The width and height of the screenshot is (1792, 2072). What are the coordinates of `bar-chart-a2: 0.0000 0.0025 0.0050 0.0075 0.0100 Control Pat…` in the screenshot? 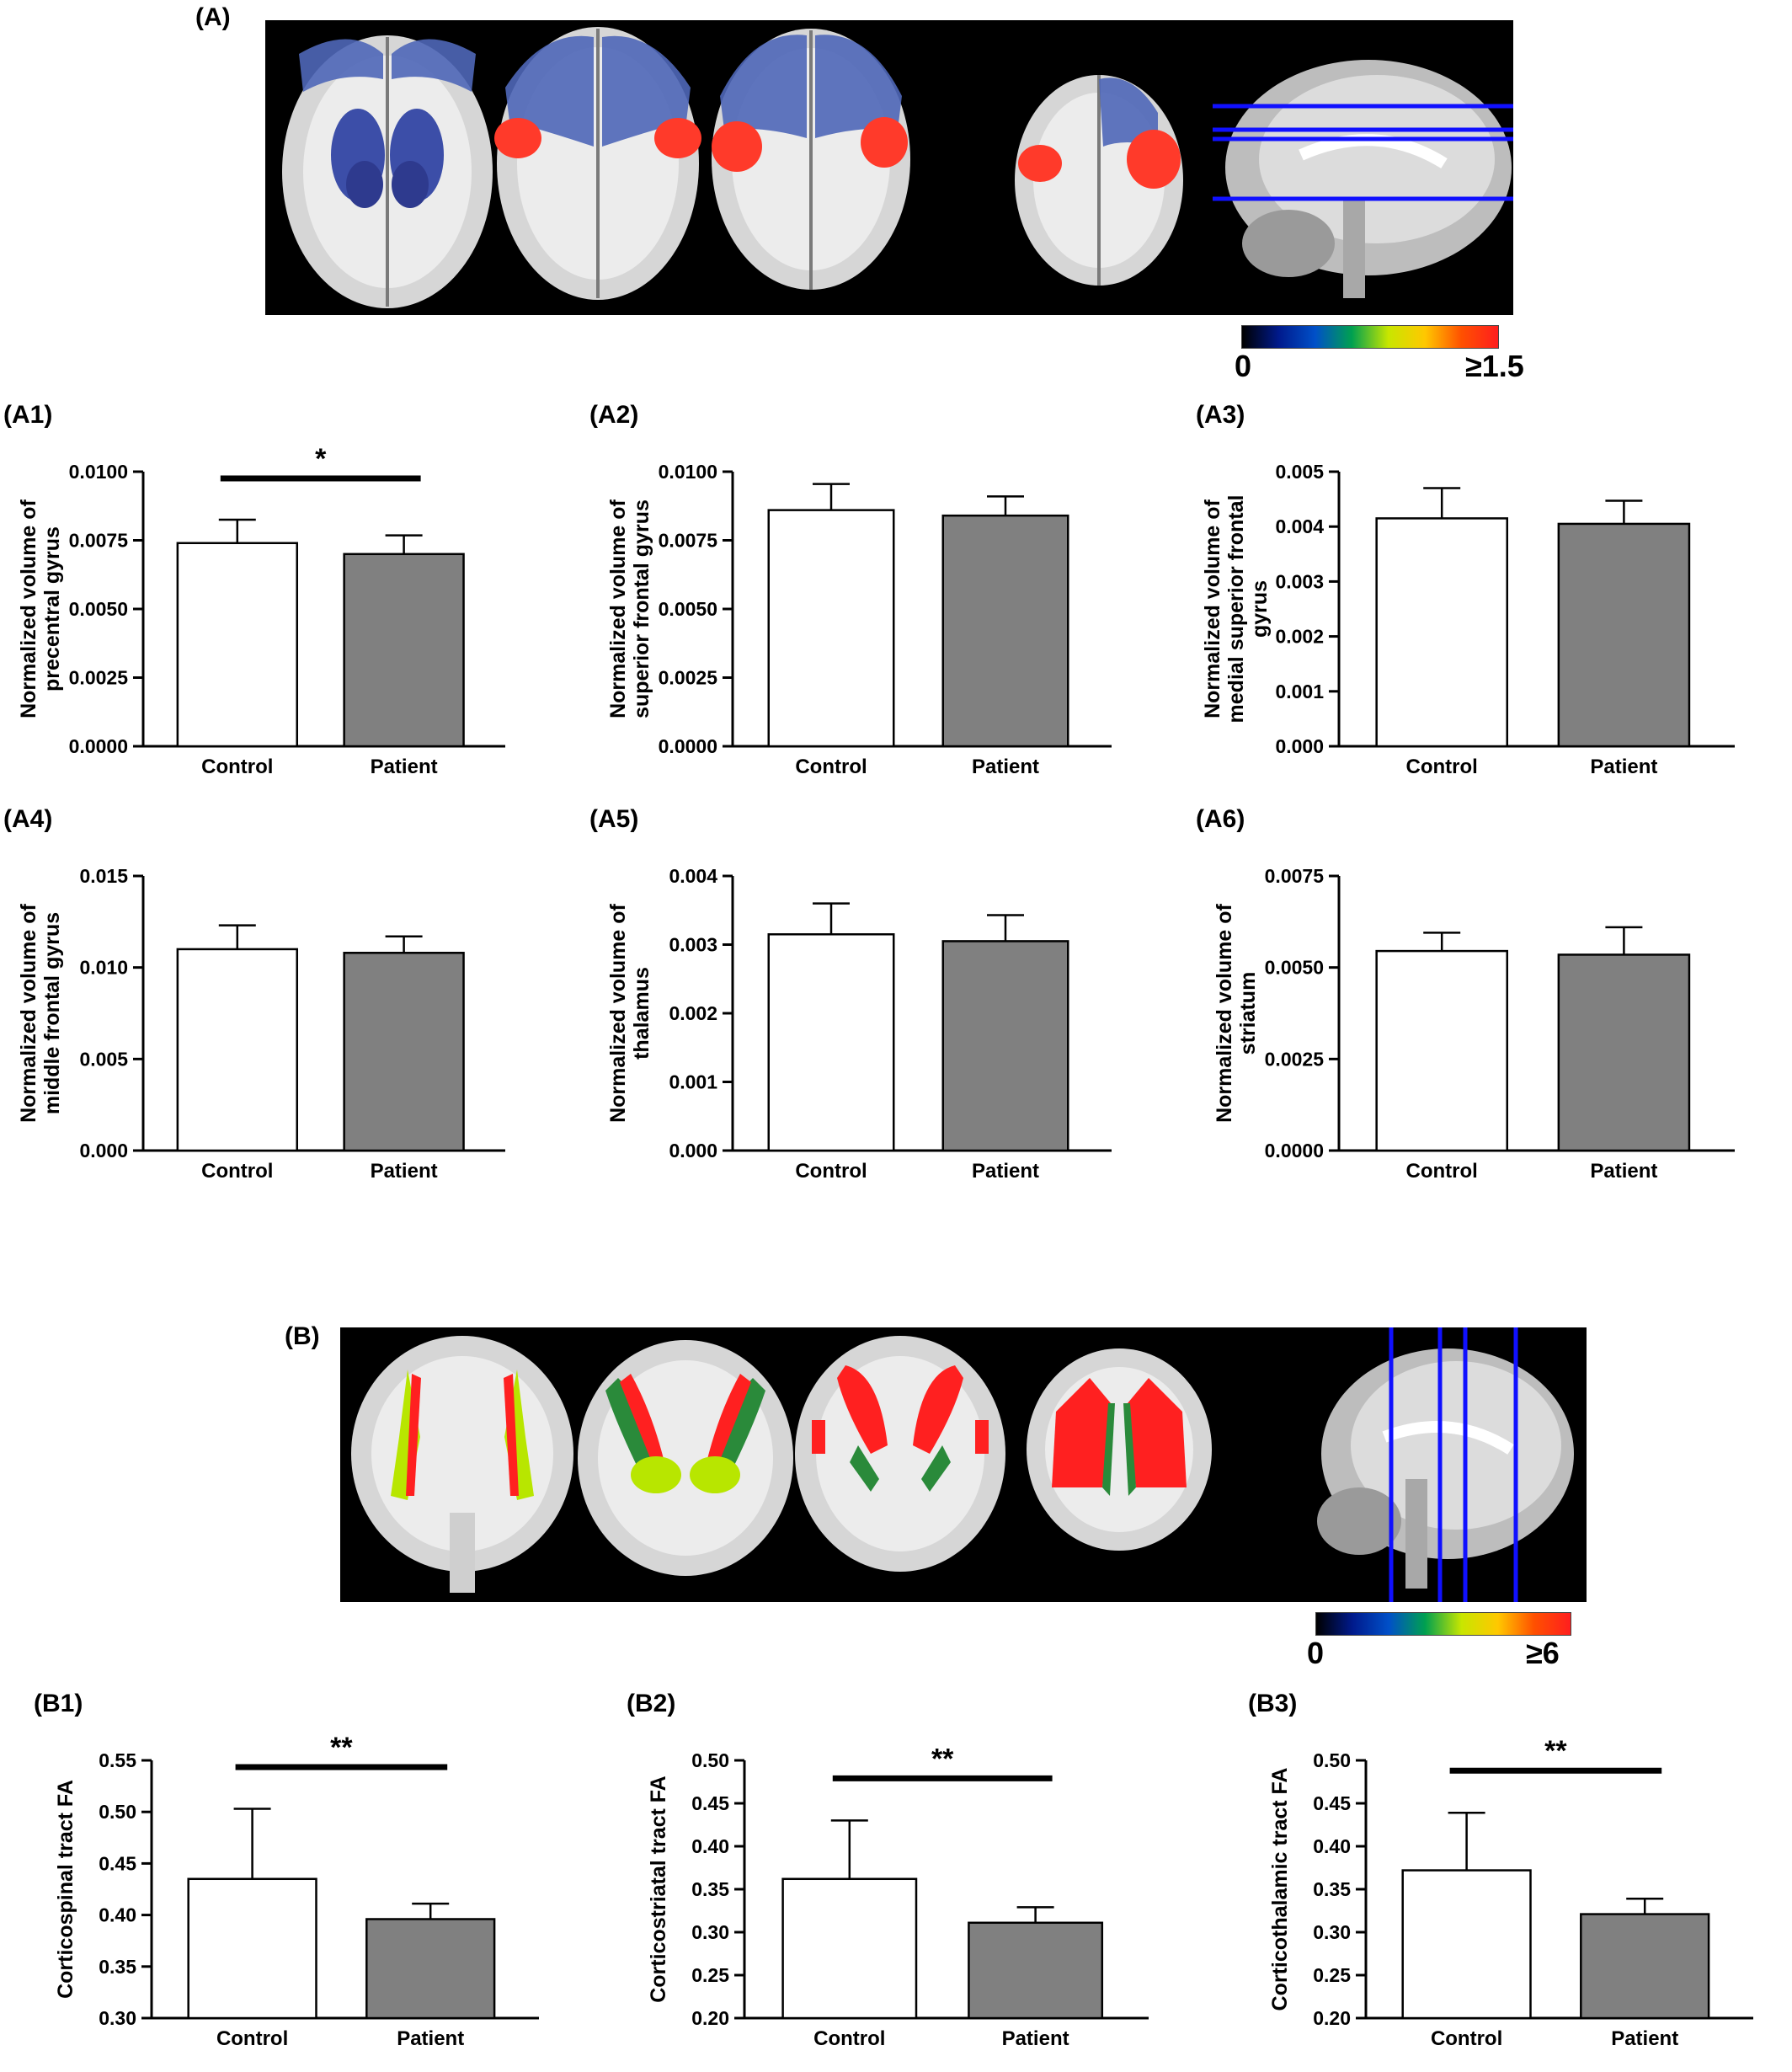 It's located at (885, 619).